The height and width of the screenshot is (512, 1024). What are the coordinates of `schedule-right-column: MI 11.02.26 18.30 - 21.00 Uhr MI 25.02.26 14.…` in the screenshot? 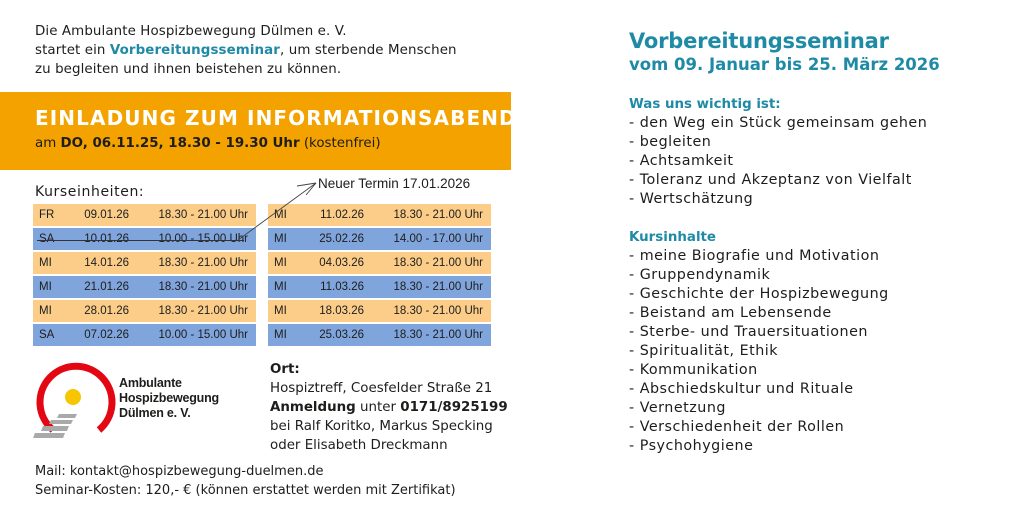 It's located at (379, 276).